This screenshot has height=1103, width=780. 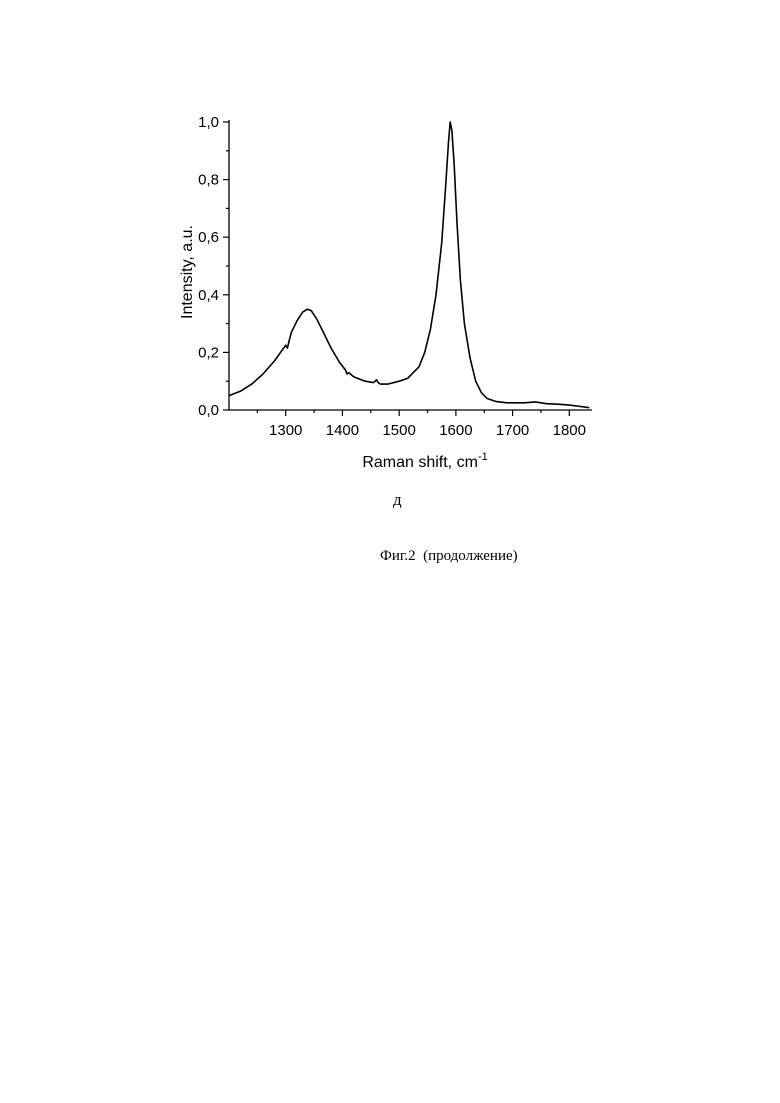 I want to click on panel-label: д, so click(x=397, y=500).